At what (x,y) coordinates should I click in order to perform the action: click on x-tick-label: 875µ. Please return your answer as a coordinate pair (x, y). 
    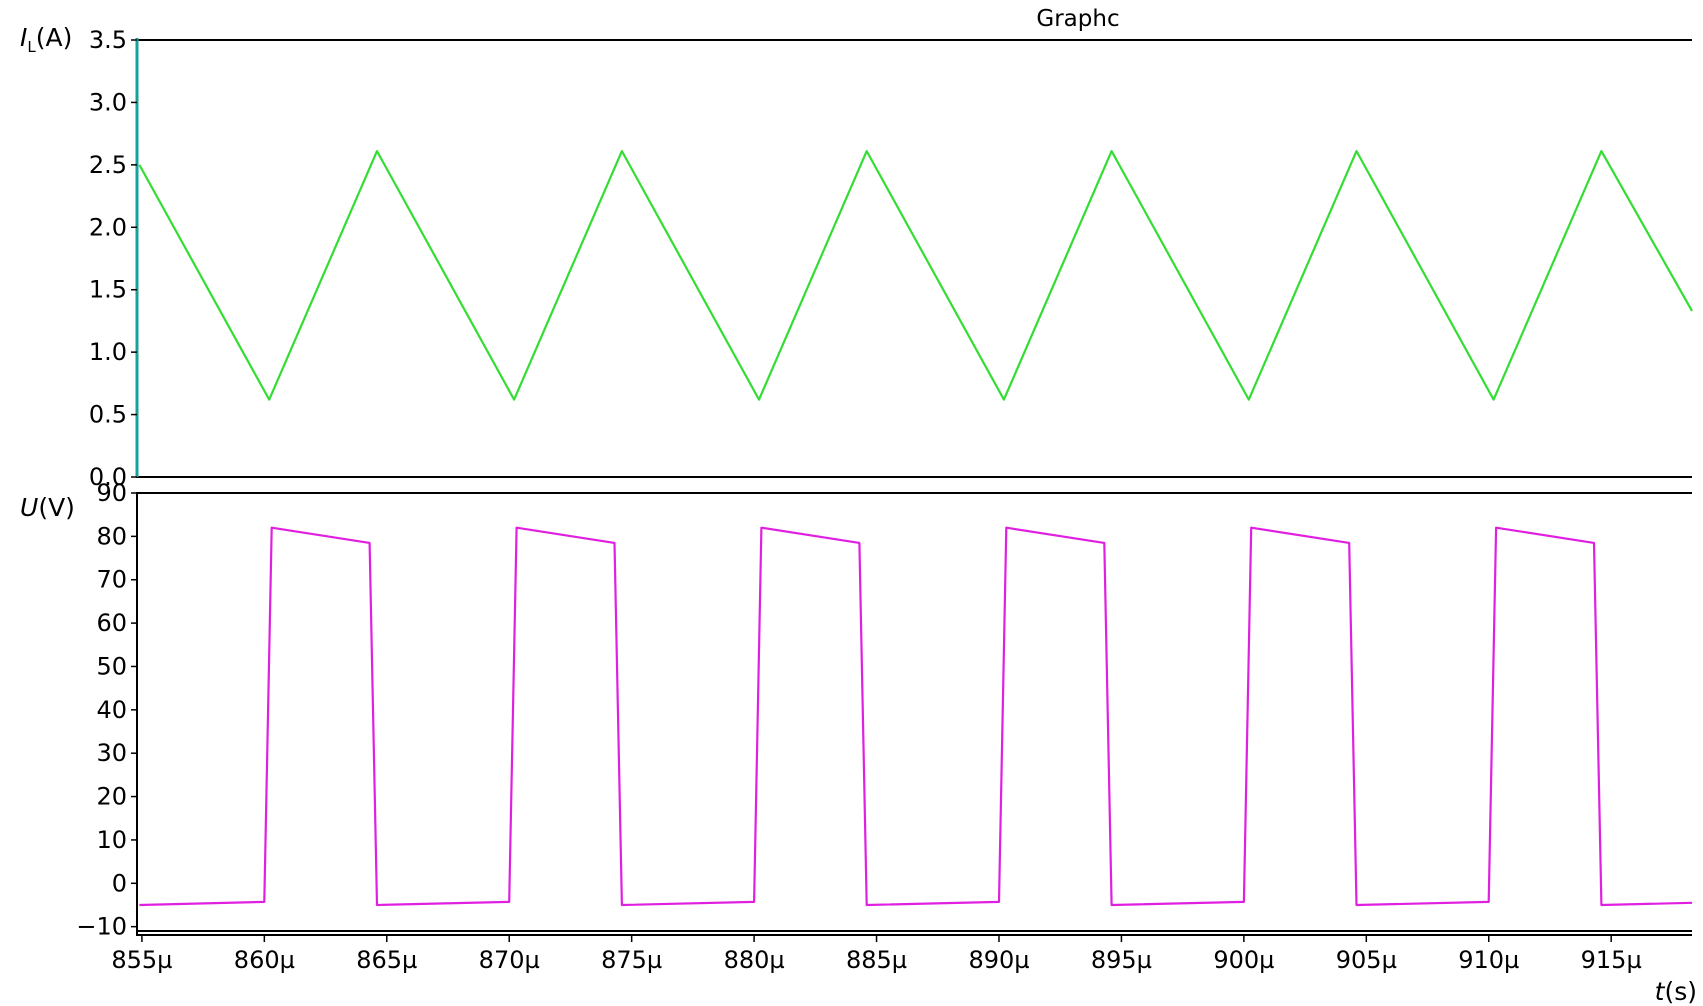
    Looking at the image, I should click on (631, 960).